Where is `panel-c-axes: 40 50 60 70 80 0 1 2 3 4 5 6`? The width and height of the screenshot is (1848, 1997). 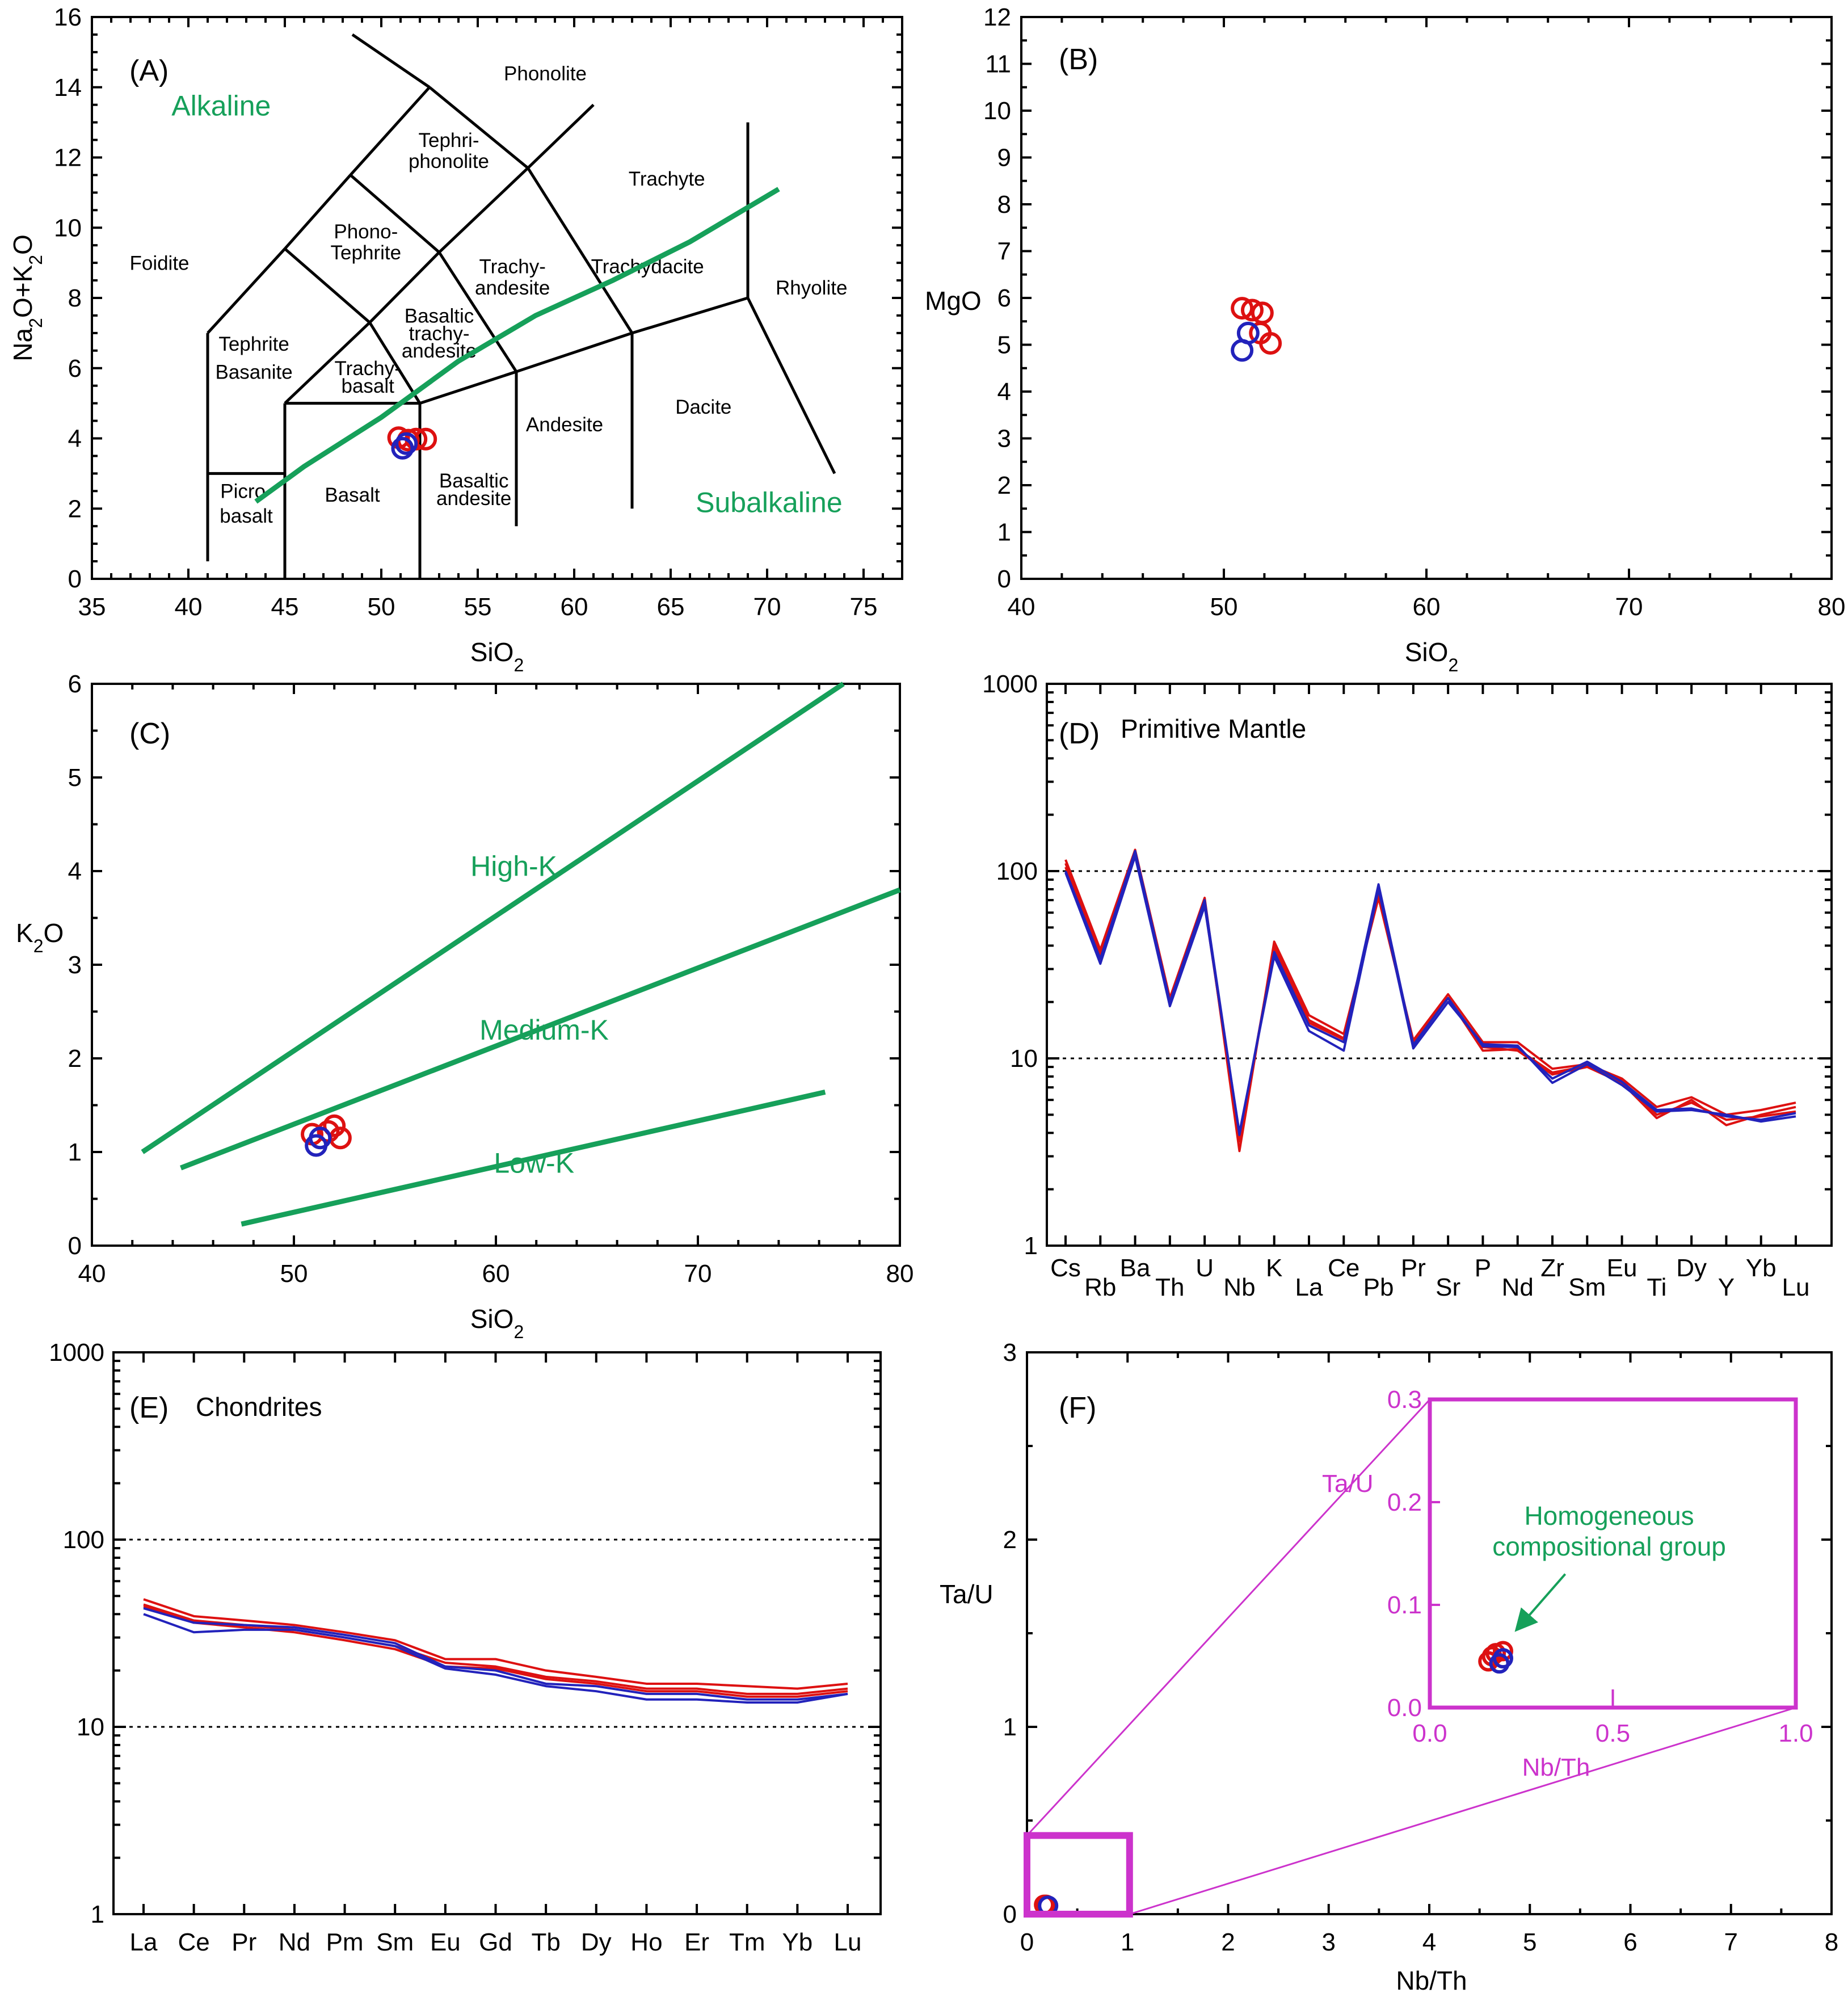
panel-c-axes: 40 50 60 70 80 0 1 2 3 4 5 6 is located at coordinates (491, 979).